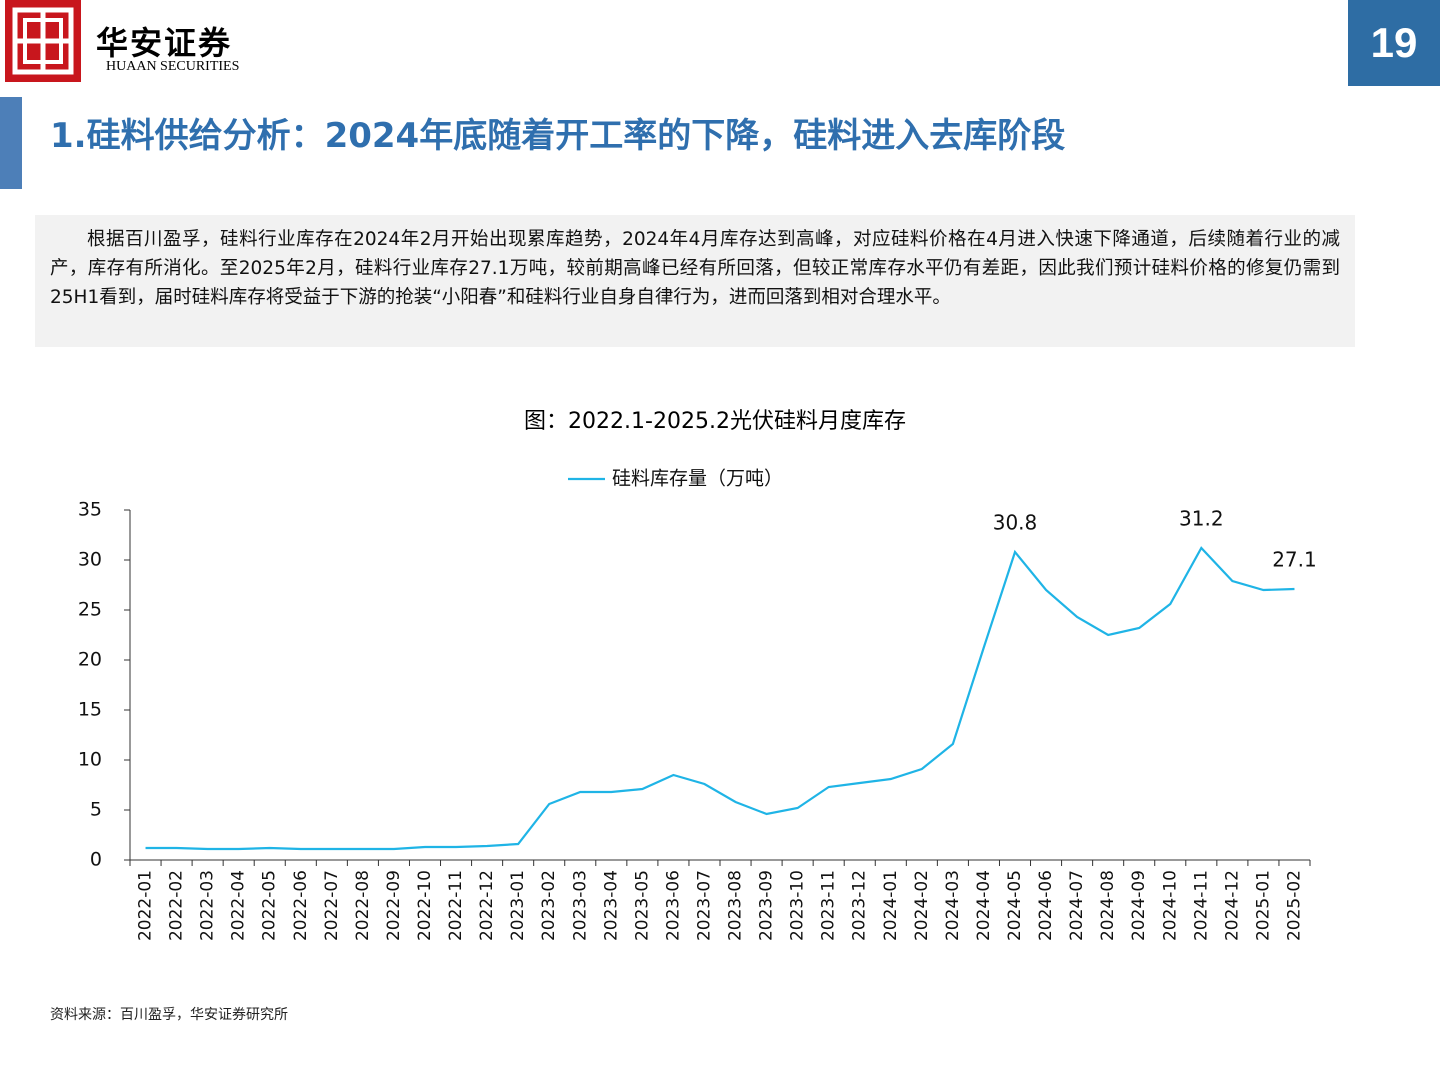 This screenshot has height=1080, width=1440. I want to click on x-tick-label: 2022-09, so click(394, 905).